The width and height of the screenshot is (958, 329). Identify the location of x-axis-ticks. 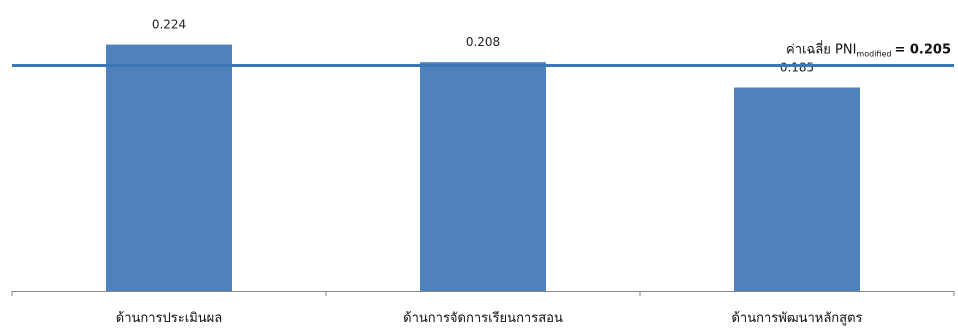
(483, 293).